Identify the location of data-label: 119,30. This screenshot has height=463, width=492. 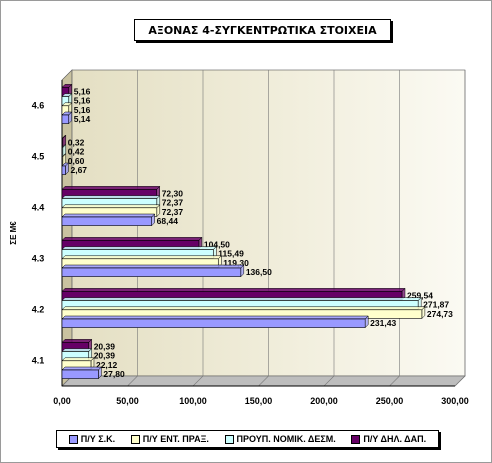
(236, 263).